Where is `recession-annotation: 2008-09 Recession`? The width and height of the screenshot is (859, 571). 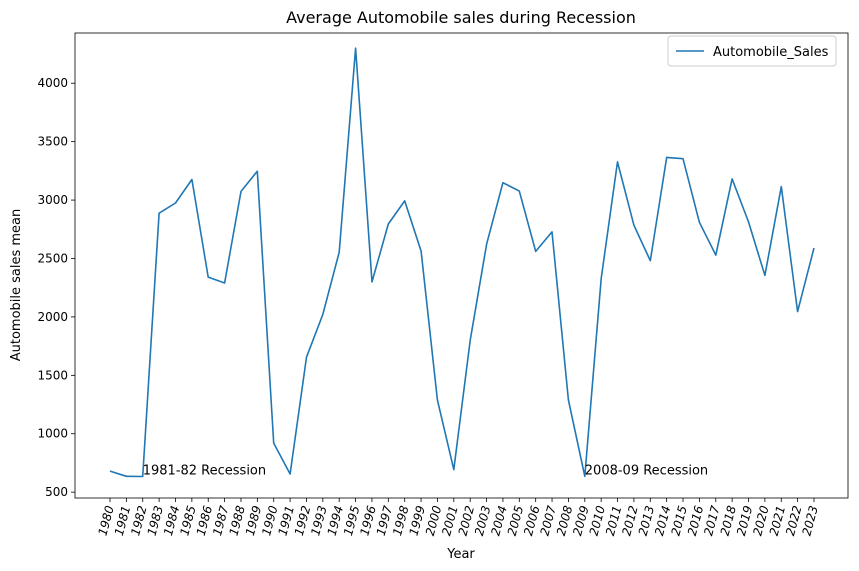 recession-annotation: 2008-09 Recession is located at coordinates (646, 471).